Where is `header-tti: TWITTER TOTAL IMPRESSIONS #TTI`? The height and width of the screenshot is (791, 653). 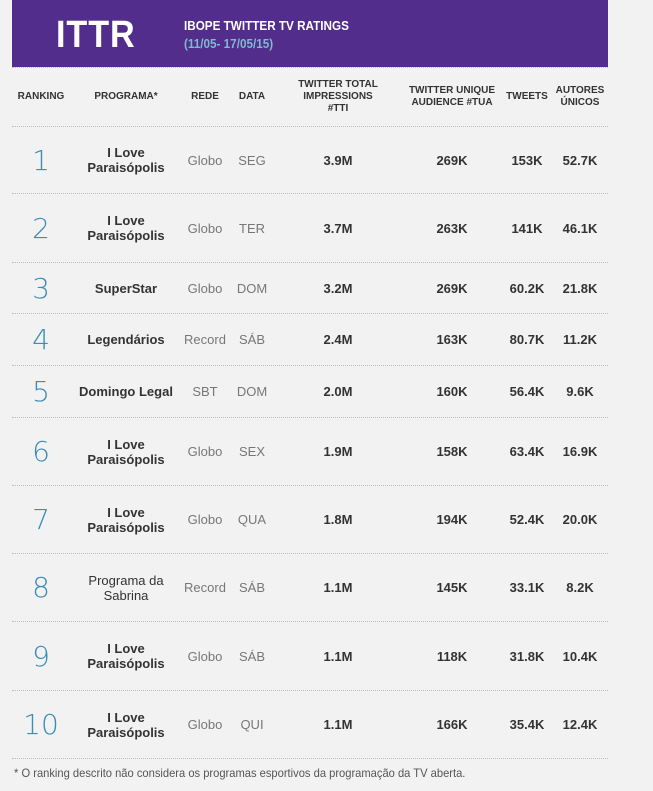 header-tti: TWITTER TOTAL IMPRESSIONS #TTI is located at coordinates (338, 96).